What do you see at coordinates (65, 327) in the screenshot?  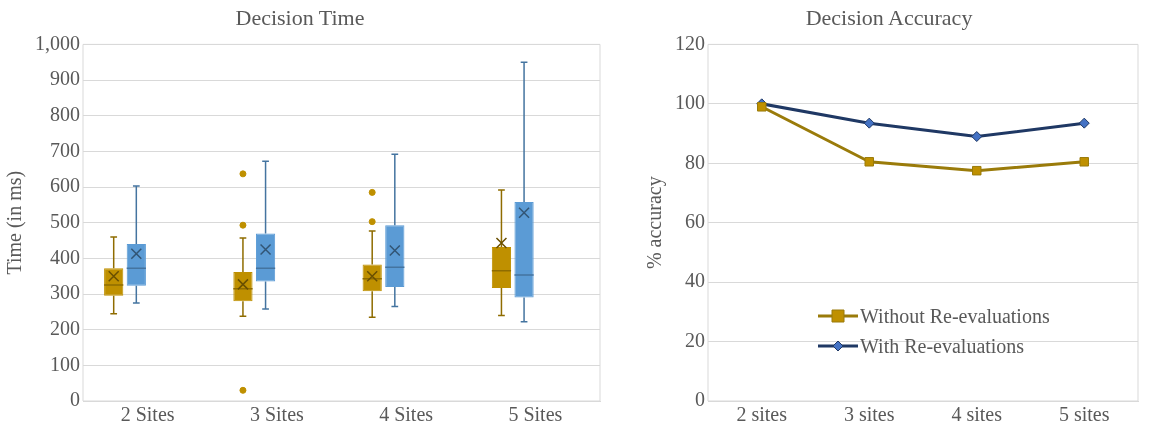 I see `y-tick-label: 200` at bounding box center [65, 327].